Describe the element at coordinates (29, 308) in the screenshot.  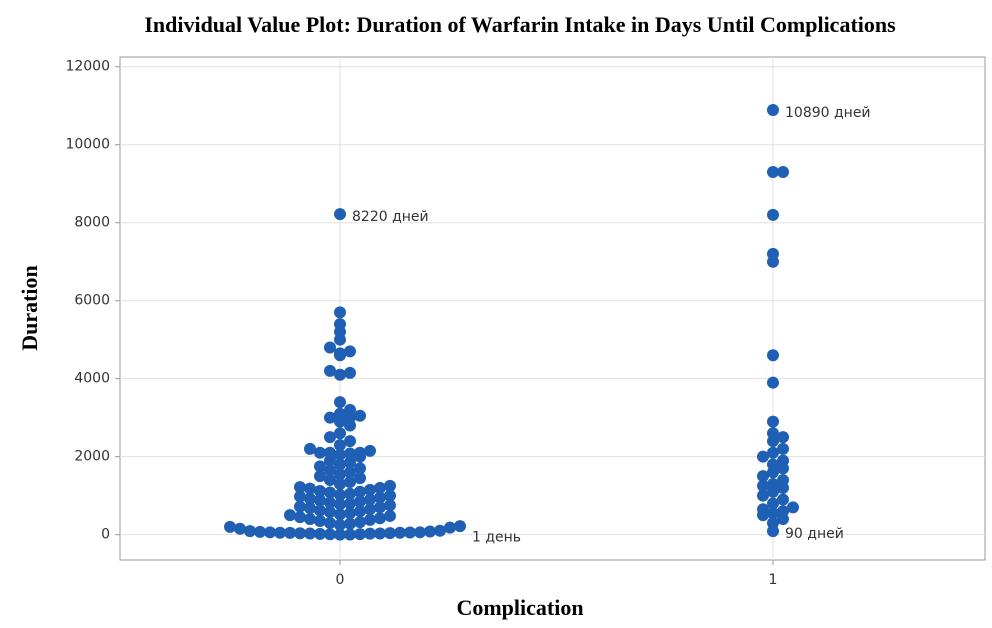
I see `y-axis-label: Duration` at that location.